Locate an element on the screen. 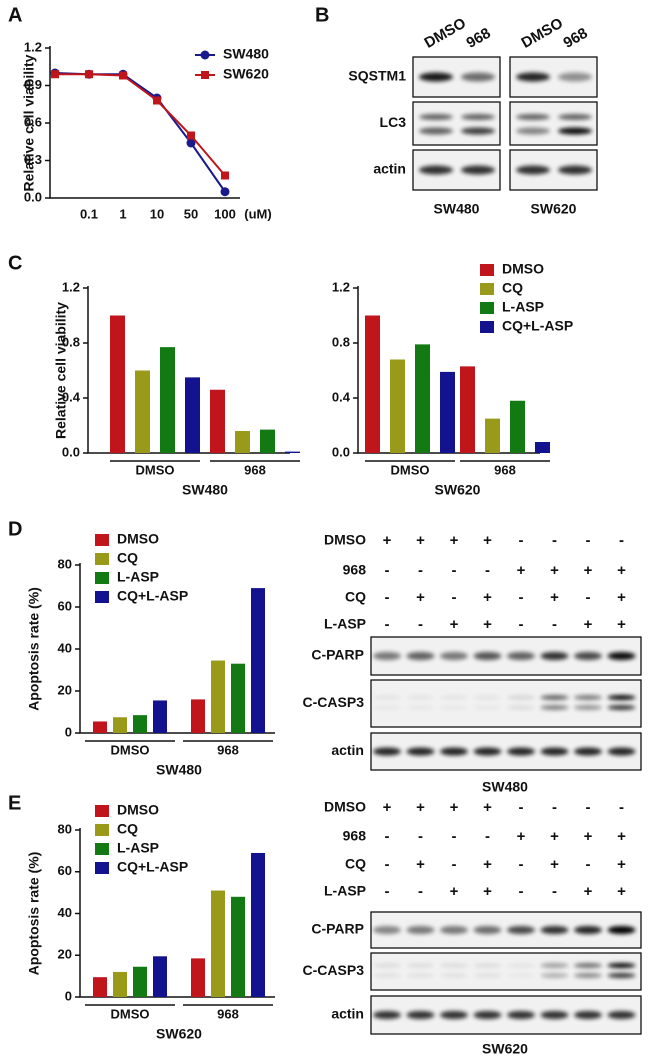 The height and width of the screenshot is (1058, 650). row-label: C-PARP is located at coordinates (337, 929).